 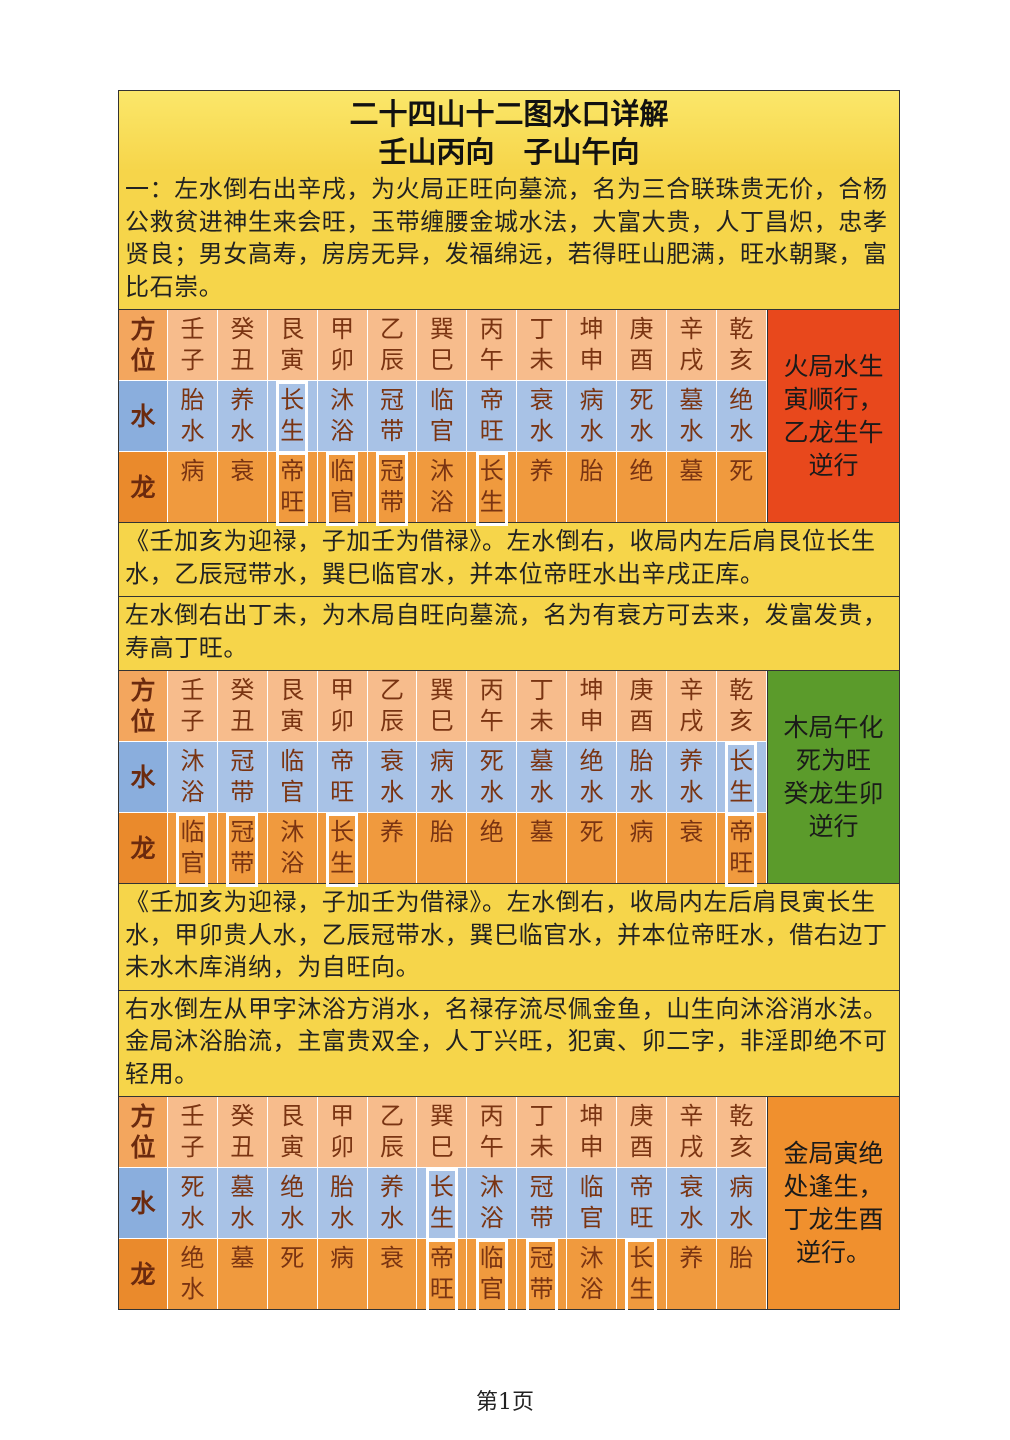 What do you see at coordinates (833, 416) in the screenshot?
I see `side-note: 火局水生 寅顺行， 乙龙生午 逆行` at bounding box center [833, 416].